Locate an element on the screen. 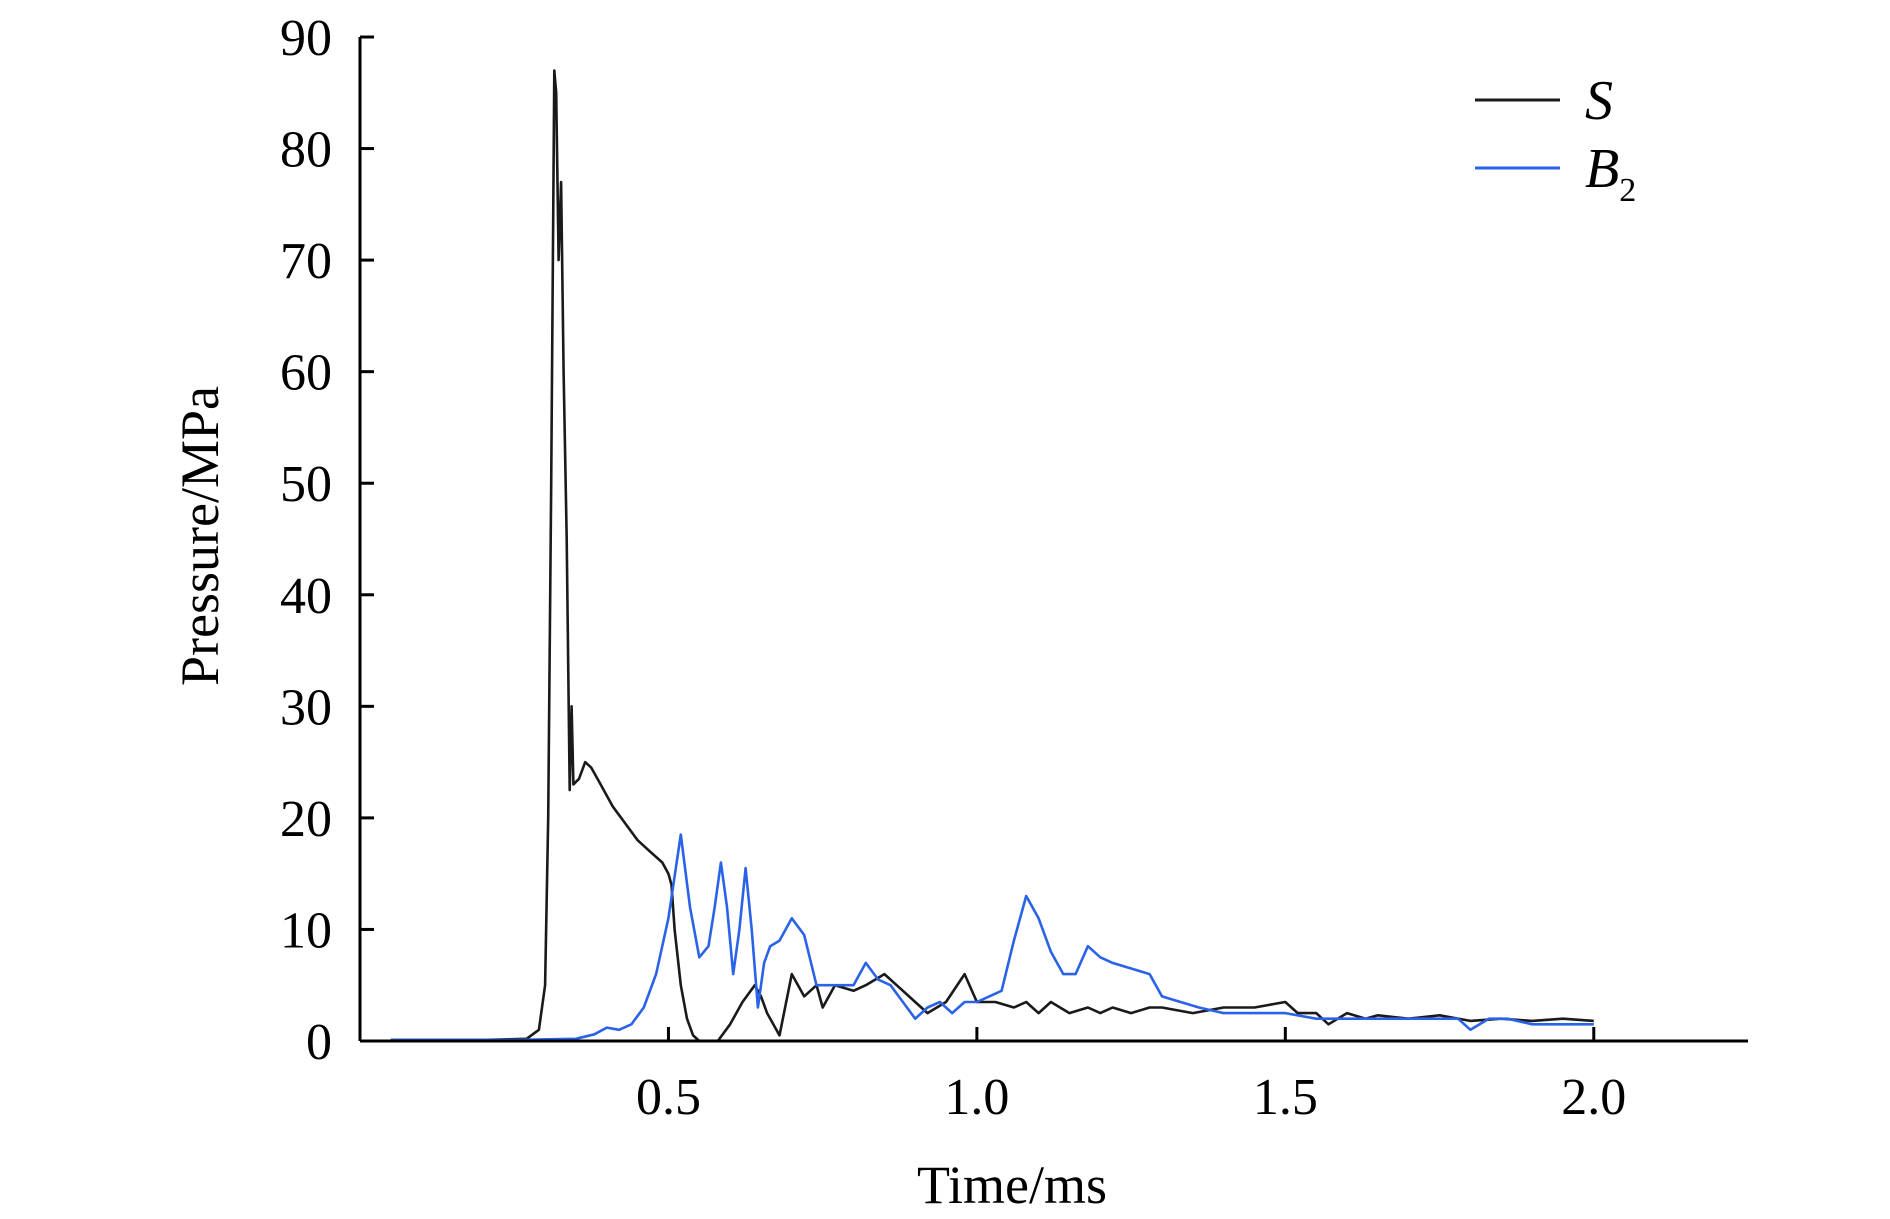 The image size is (1890, 1219). series-line-B2 is located at coordinates (992, 937).